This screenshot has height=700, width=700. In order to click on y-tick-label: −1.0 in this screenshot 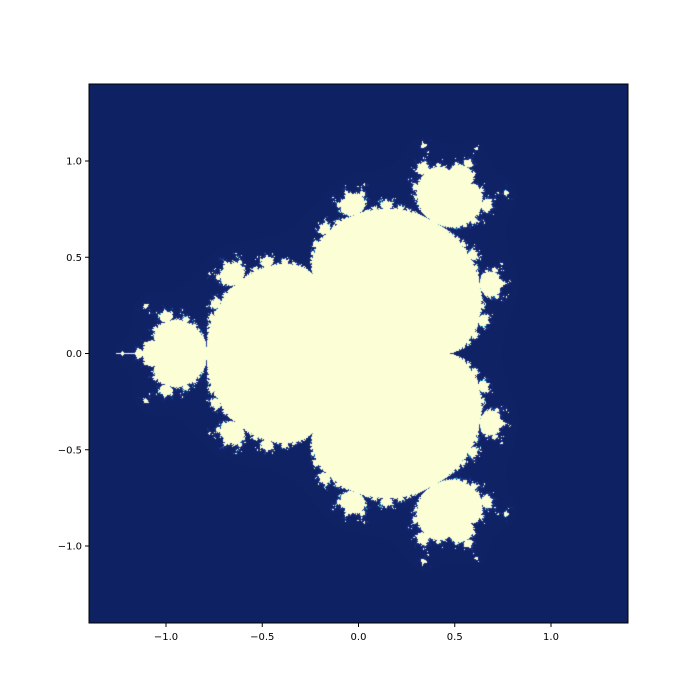, I will do `click(70, 547)`.